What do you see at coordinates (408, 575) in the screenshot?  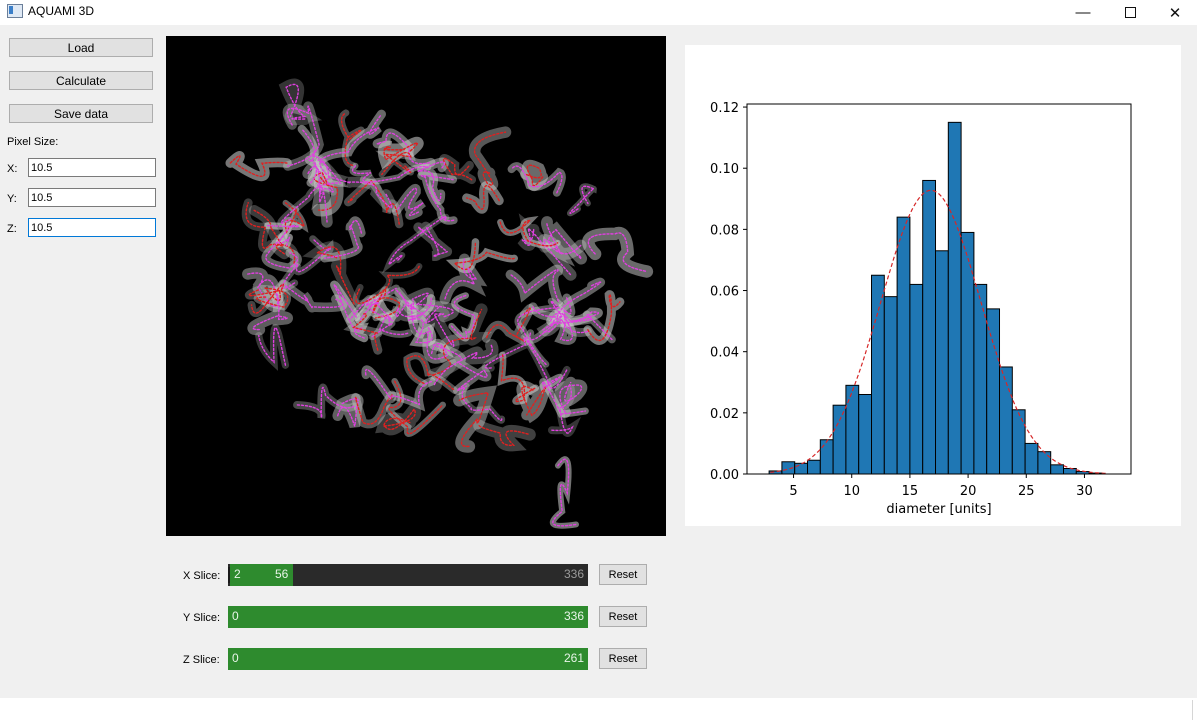 I see `x-slice-slider: 2 56 336` at bounding box center [408, 575].